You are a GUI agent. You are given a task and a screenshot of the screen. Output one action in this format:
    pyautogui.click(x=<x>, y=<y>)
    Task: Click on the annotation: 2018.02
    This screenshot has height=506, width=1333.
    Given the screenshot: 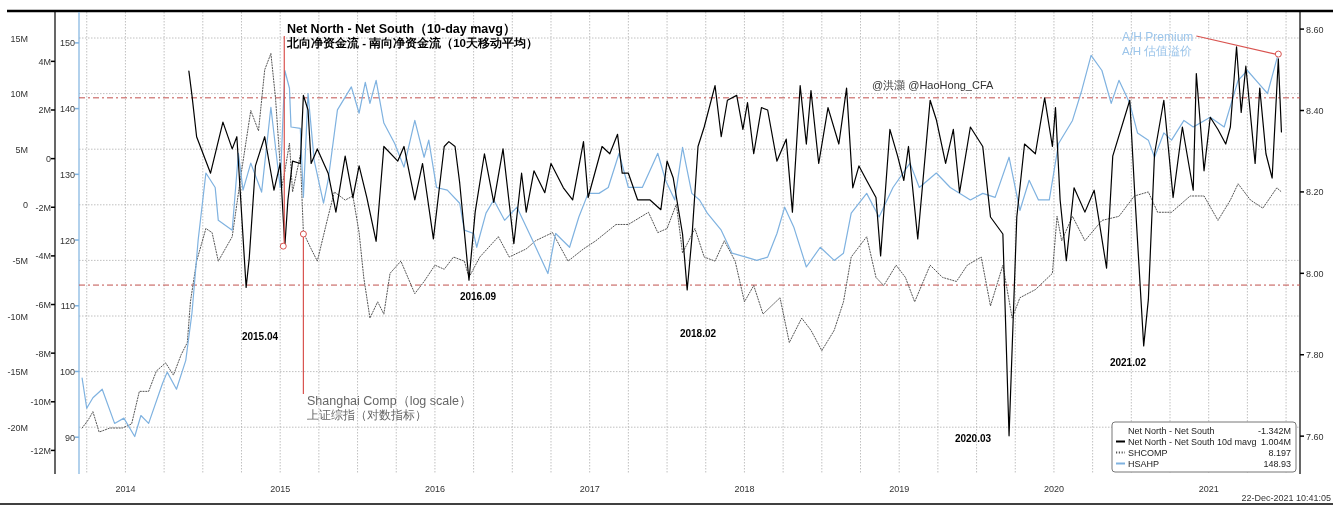 What is the action you would take?
    pyautogui.click(x=698, y=333)
    